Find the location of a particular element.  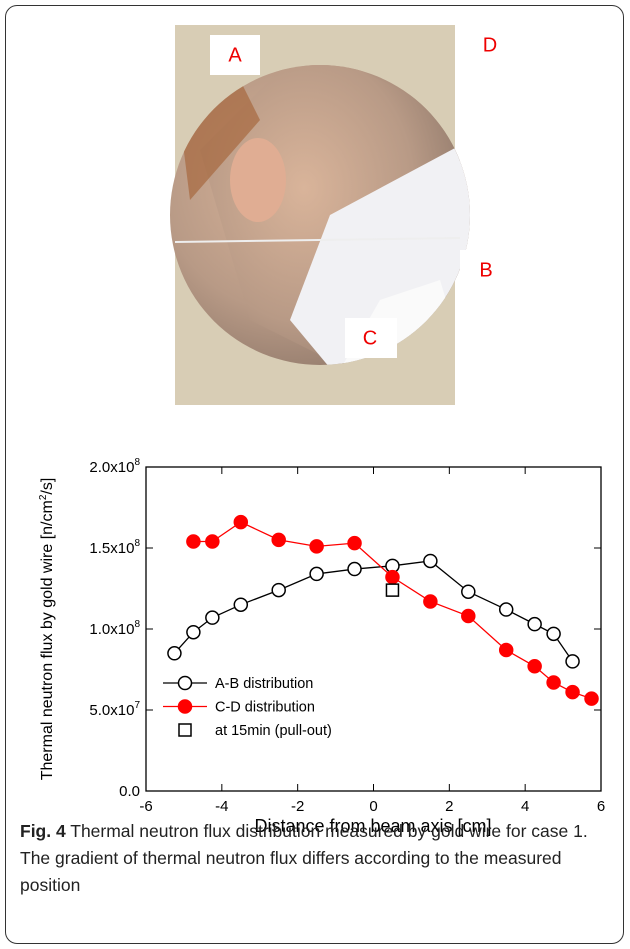

photo-label: A is located at coordinates (235, 55).